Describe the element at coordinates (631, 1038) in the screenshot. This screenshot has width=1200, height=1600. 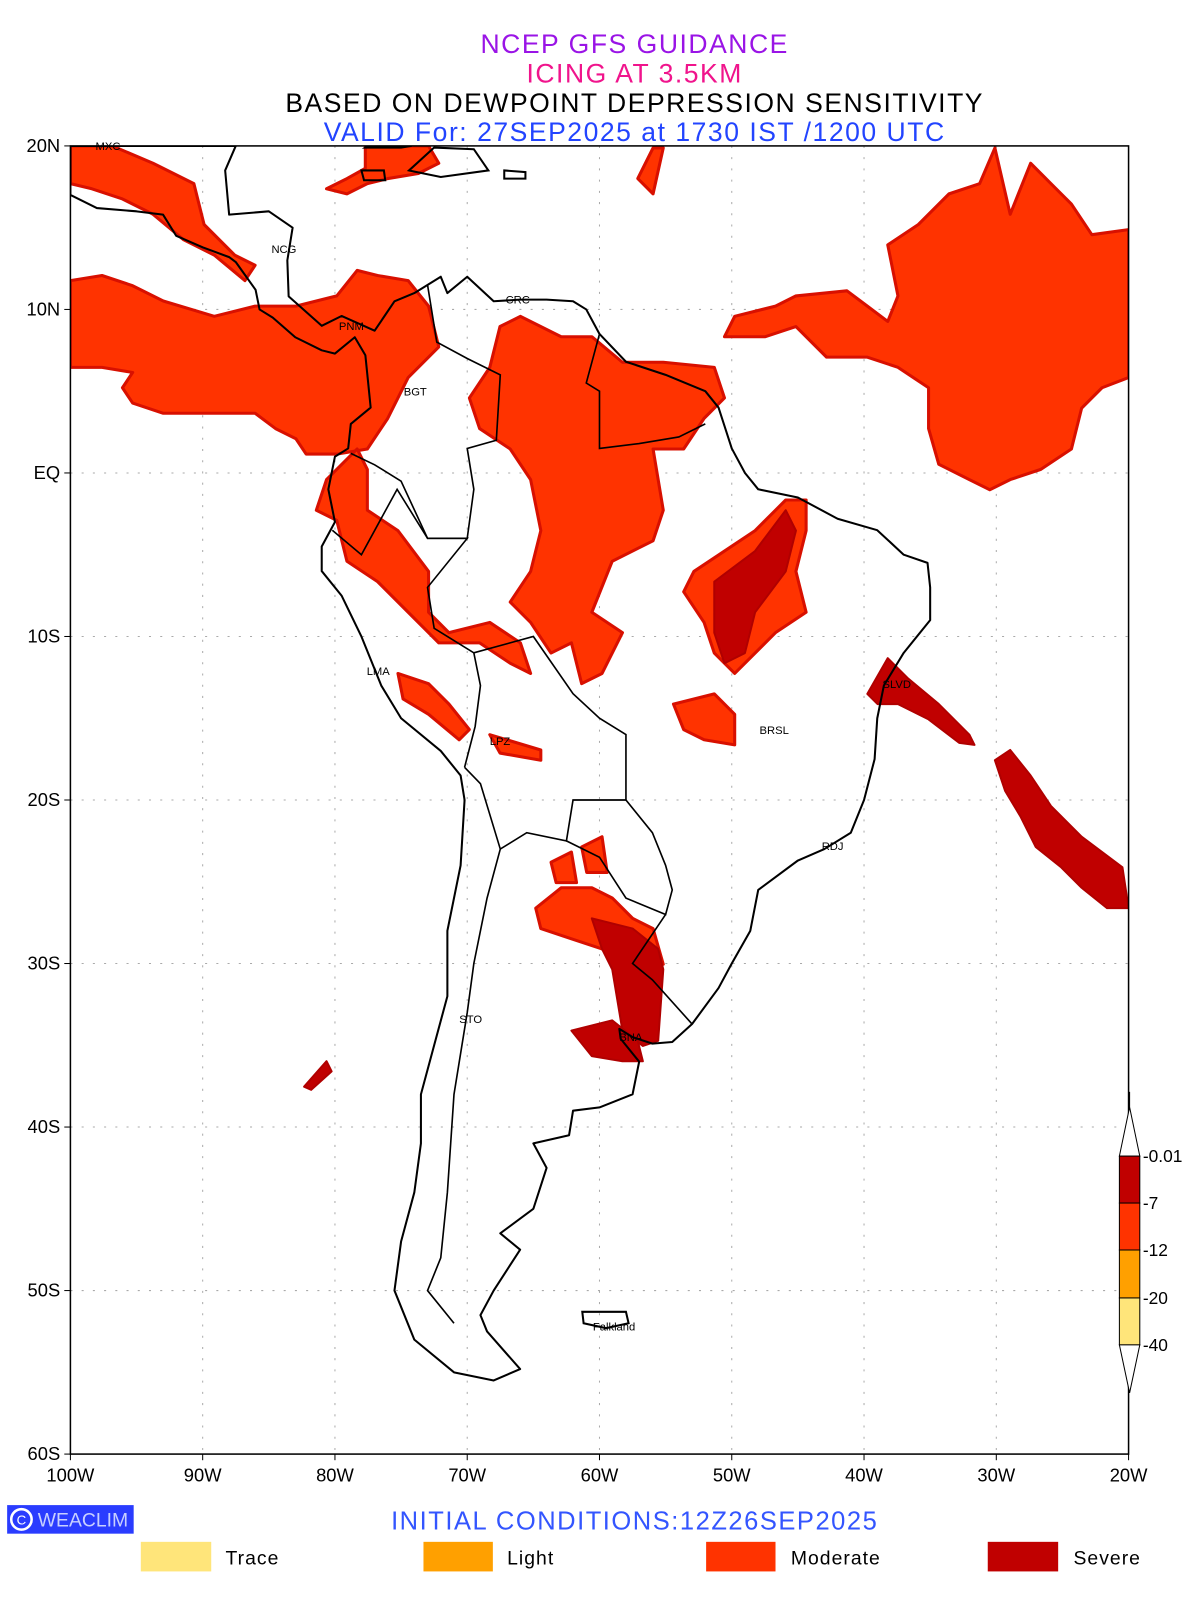
I see `city-label: BNA` at that location.